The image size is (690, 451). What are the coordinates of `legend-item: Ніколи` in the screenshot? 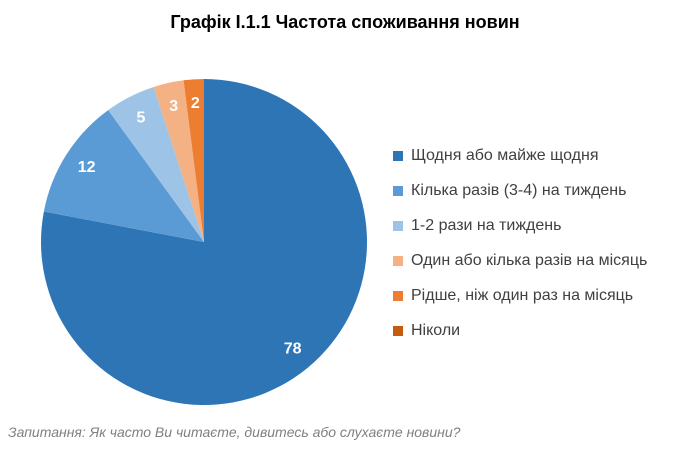 It's located at (520, 331).